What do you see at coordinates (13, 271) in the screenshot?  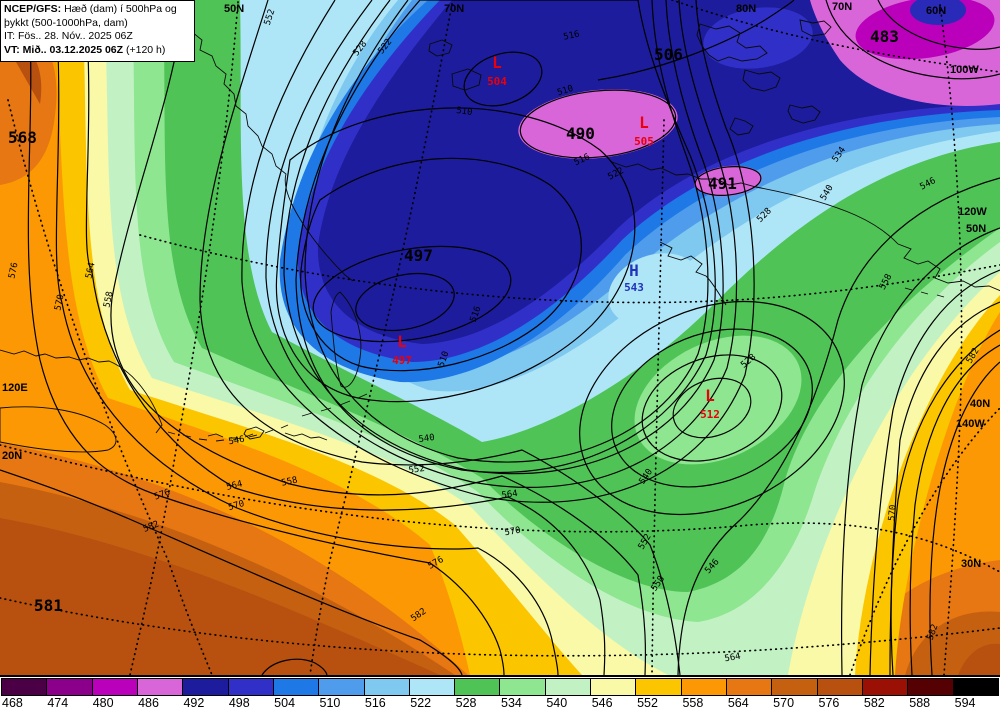 I see `contour-label: 576` at bounding box center [13, 271].